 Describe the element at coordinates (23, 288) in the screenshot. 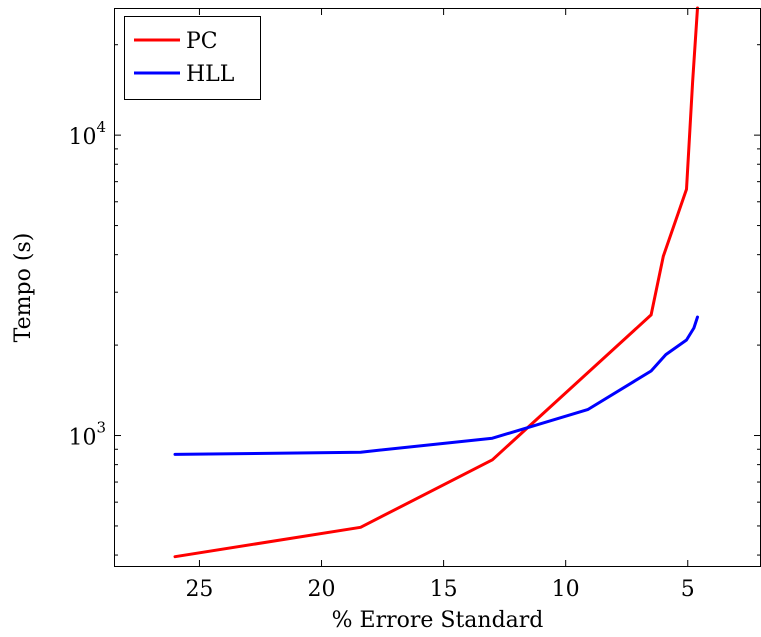

I see `y-axis-title: Tempo (s)` at that location.